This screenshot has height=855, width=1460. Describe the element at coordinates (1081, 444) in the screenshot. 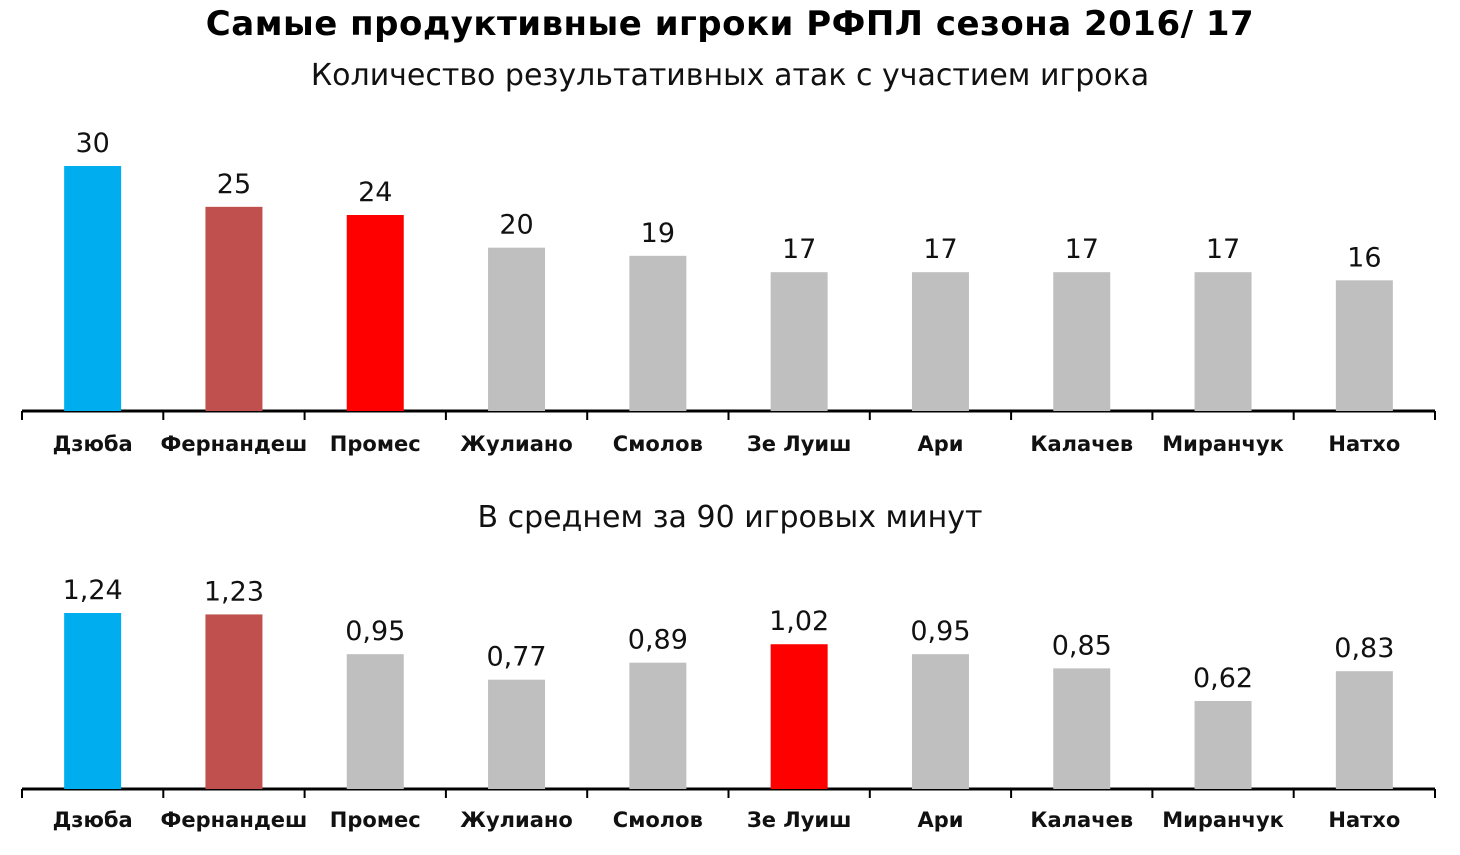

I see `chart-1-category-label: Калачев` at that location.